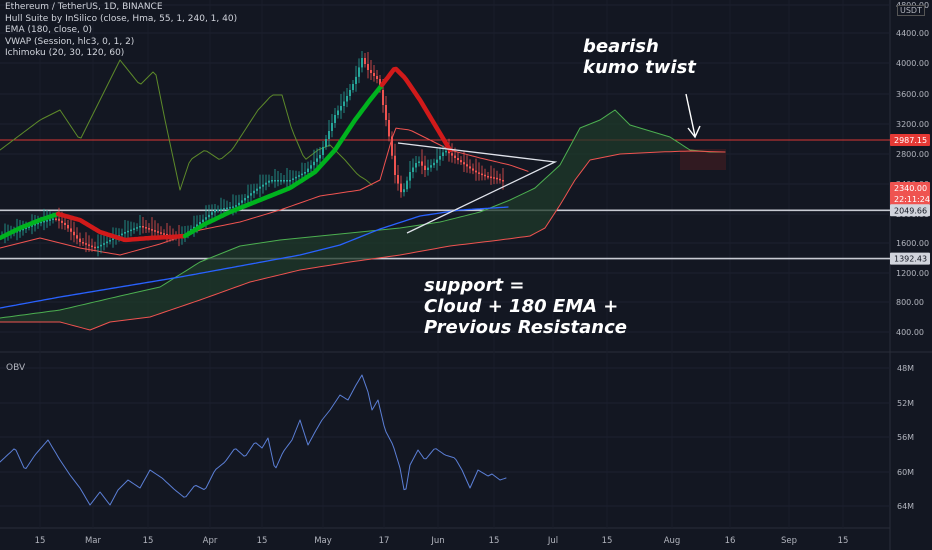 This screenshot has width=932, height=550. What do you see at coordinates (905, 403) in the screenshot?
I see `obv-tick-label: 52M` at bounding box center [905, 403].